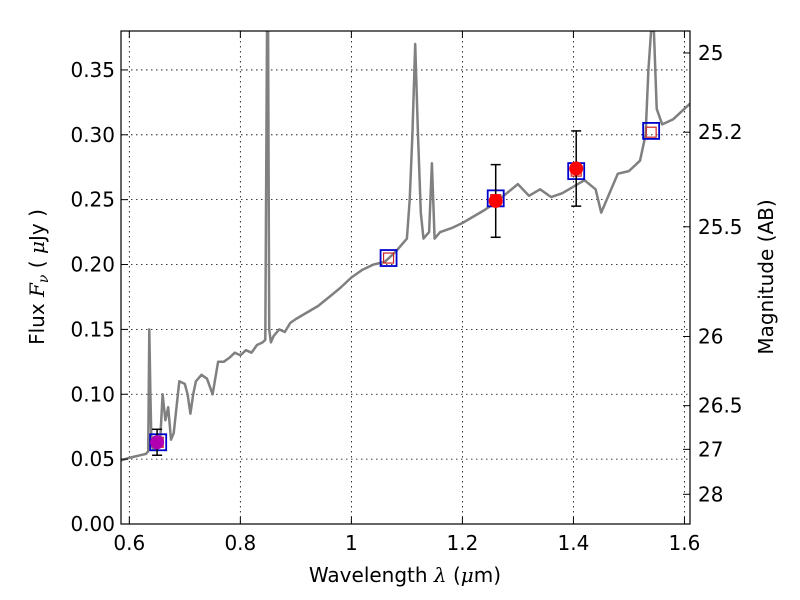 The image size is (800, 600). I want to click on x-tick-label: 1.2, so click(462, 543).